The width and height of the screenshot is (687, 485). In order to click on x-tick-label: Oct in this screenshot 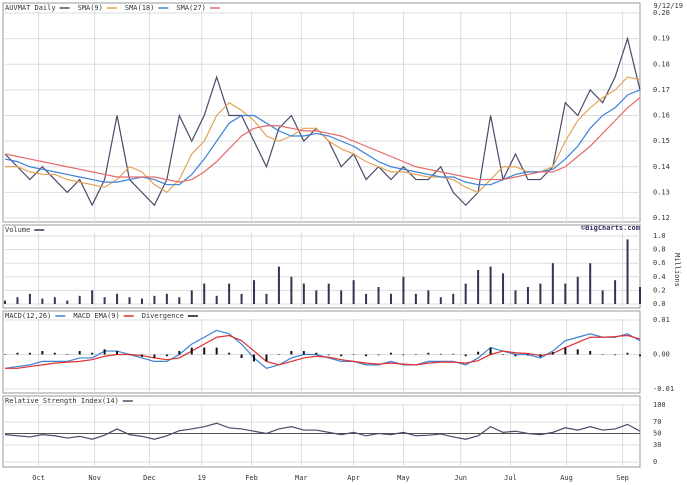, I will do `click(38, 478)`.